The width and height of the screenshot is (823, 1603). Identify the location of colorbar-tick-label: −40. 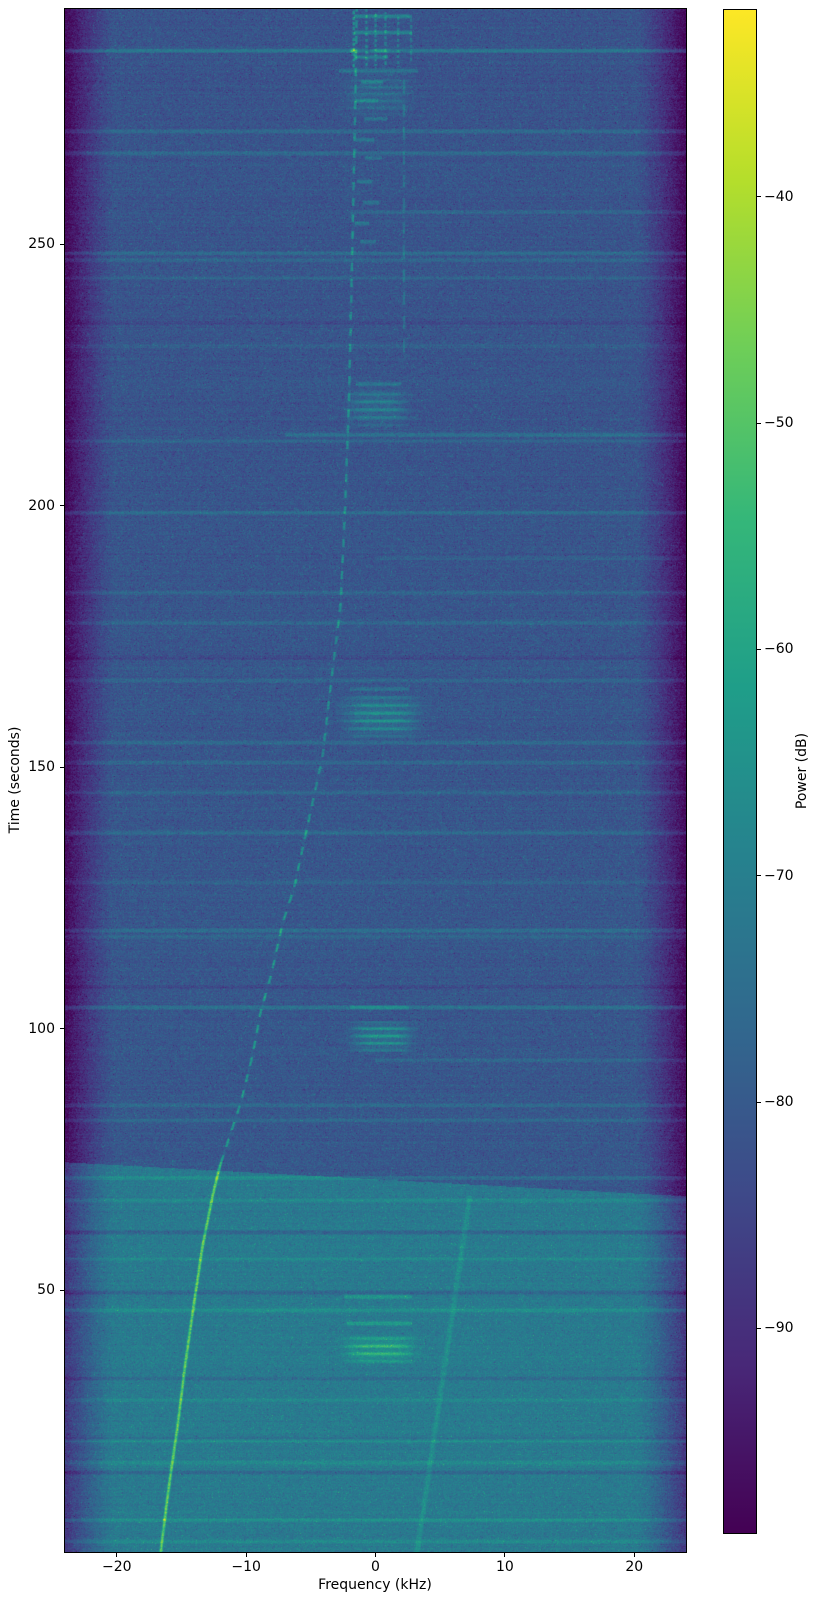
(779, 196).